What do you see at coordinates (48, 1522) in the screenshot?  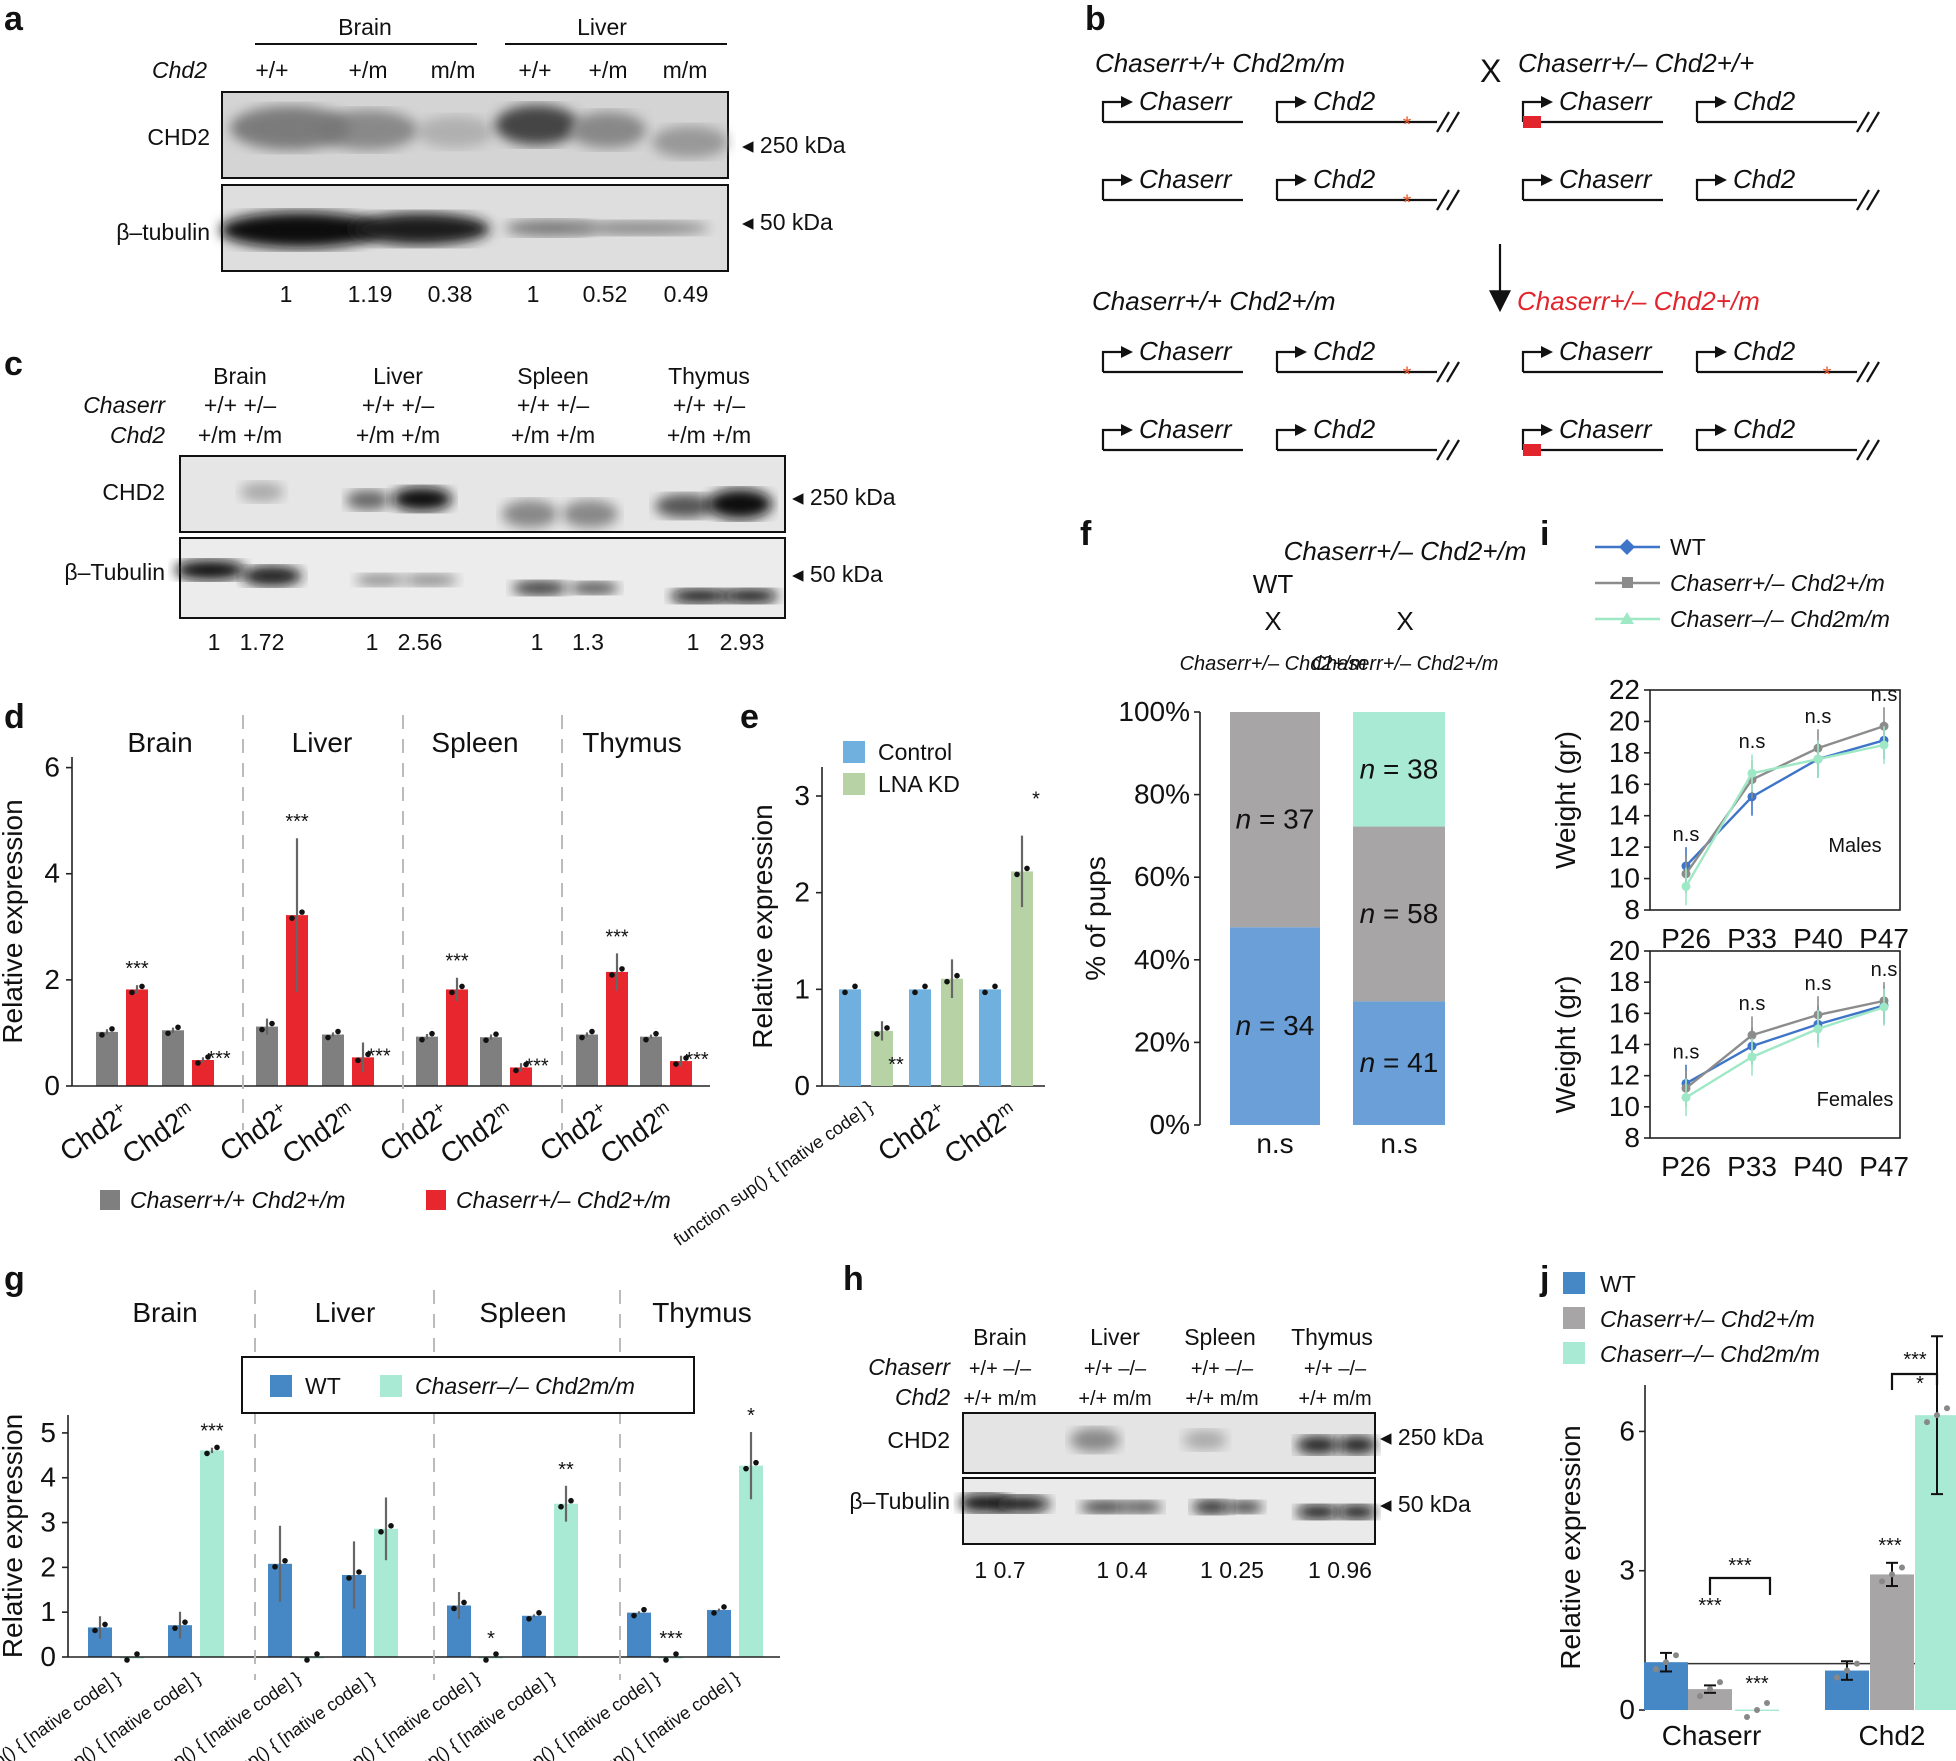 I see `y-tick-label: 3` at bounding box center [48, 1522].